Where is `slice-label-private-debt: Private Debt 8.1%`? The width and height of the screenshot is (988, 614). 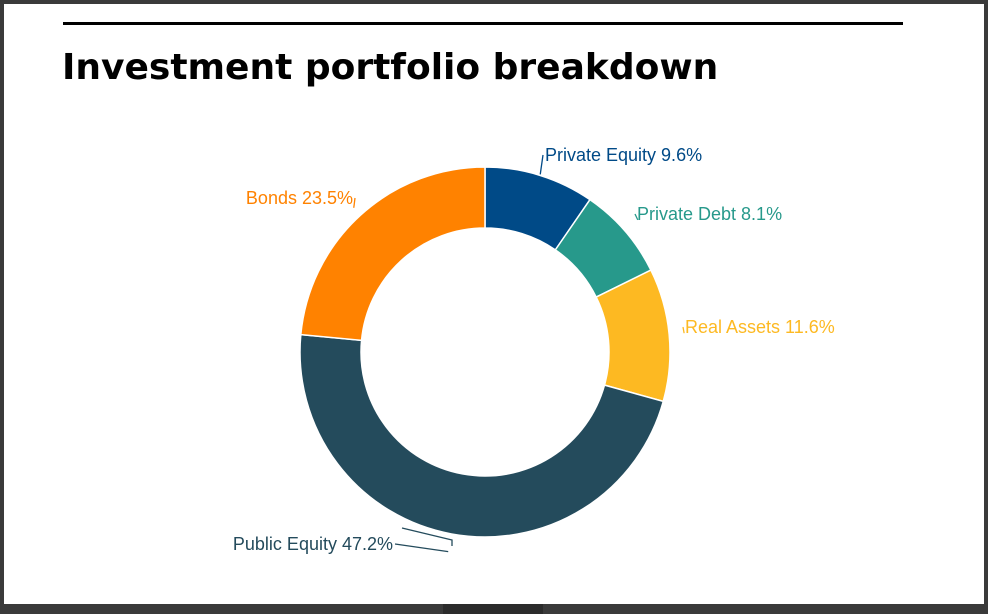 slice-label-private-debt: Private Debt 8.1% is located at coordinates (709, 214).